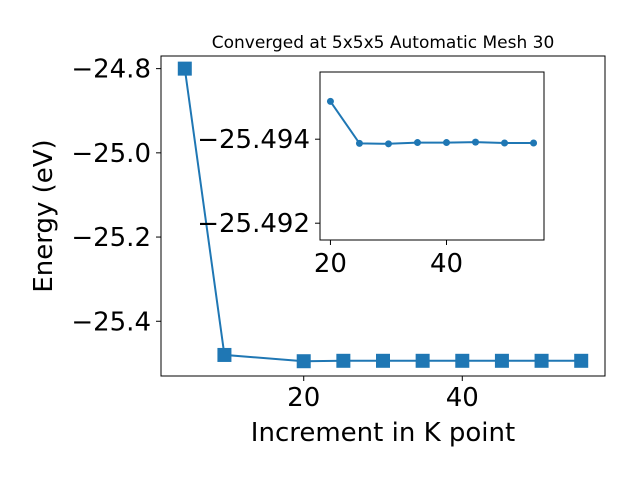 Image resolution: width=640 pixels, height=480 pixels. I want to click on y-tick-label: −25.2, so click(111, 238).